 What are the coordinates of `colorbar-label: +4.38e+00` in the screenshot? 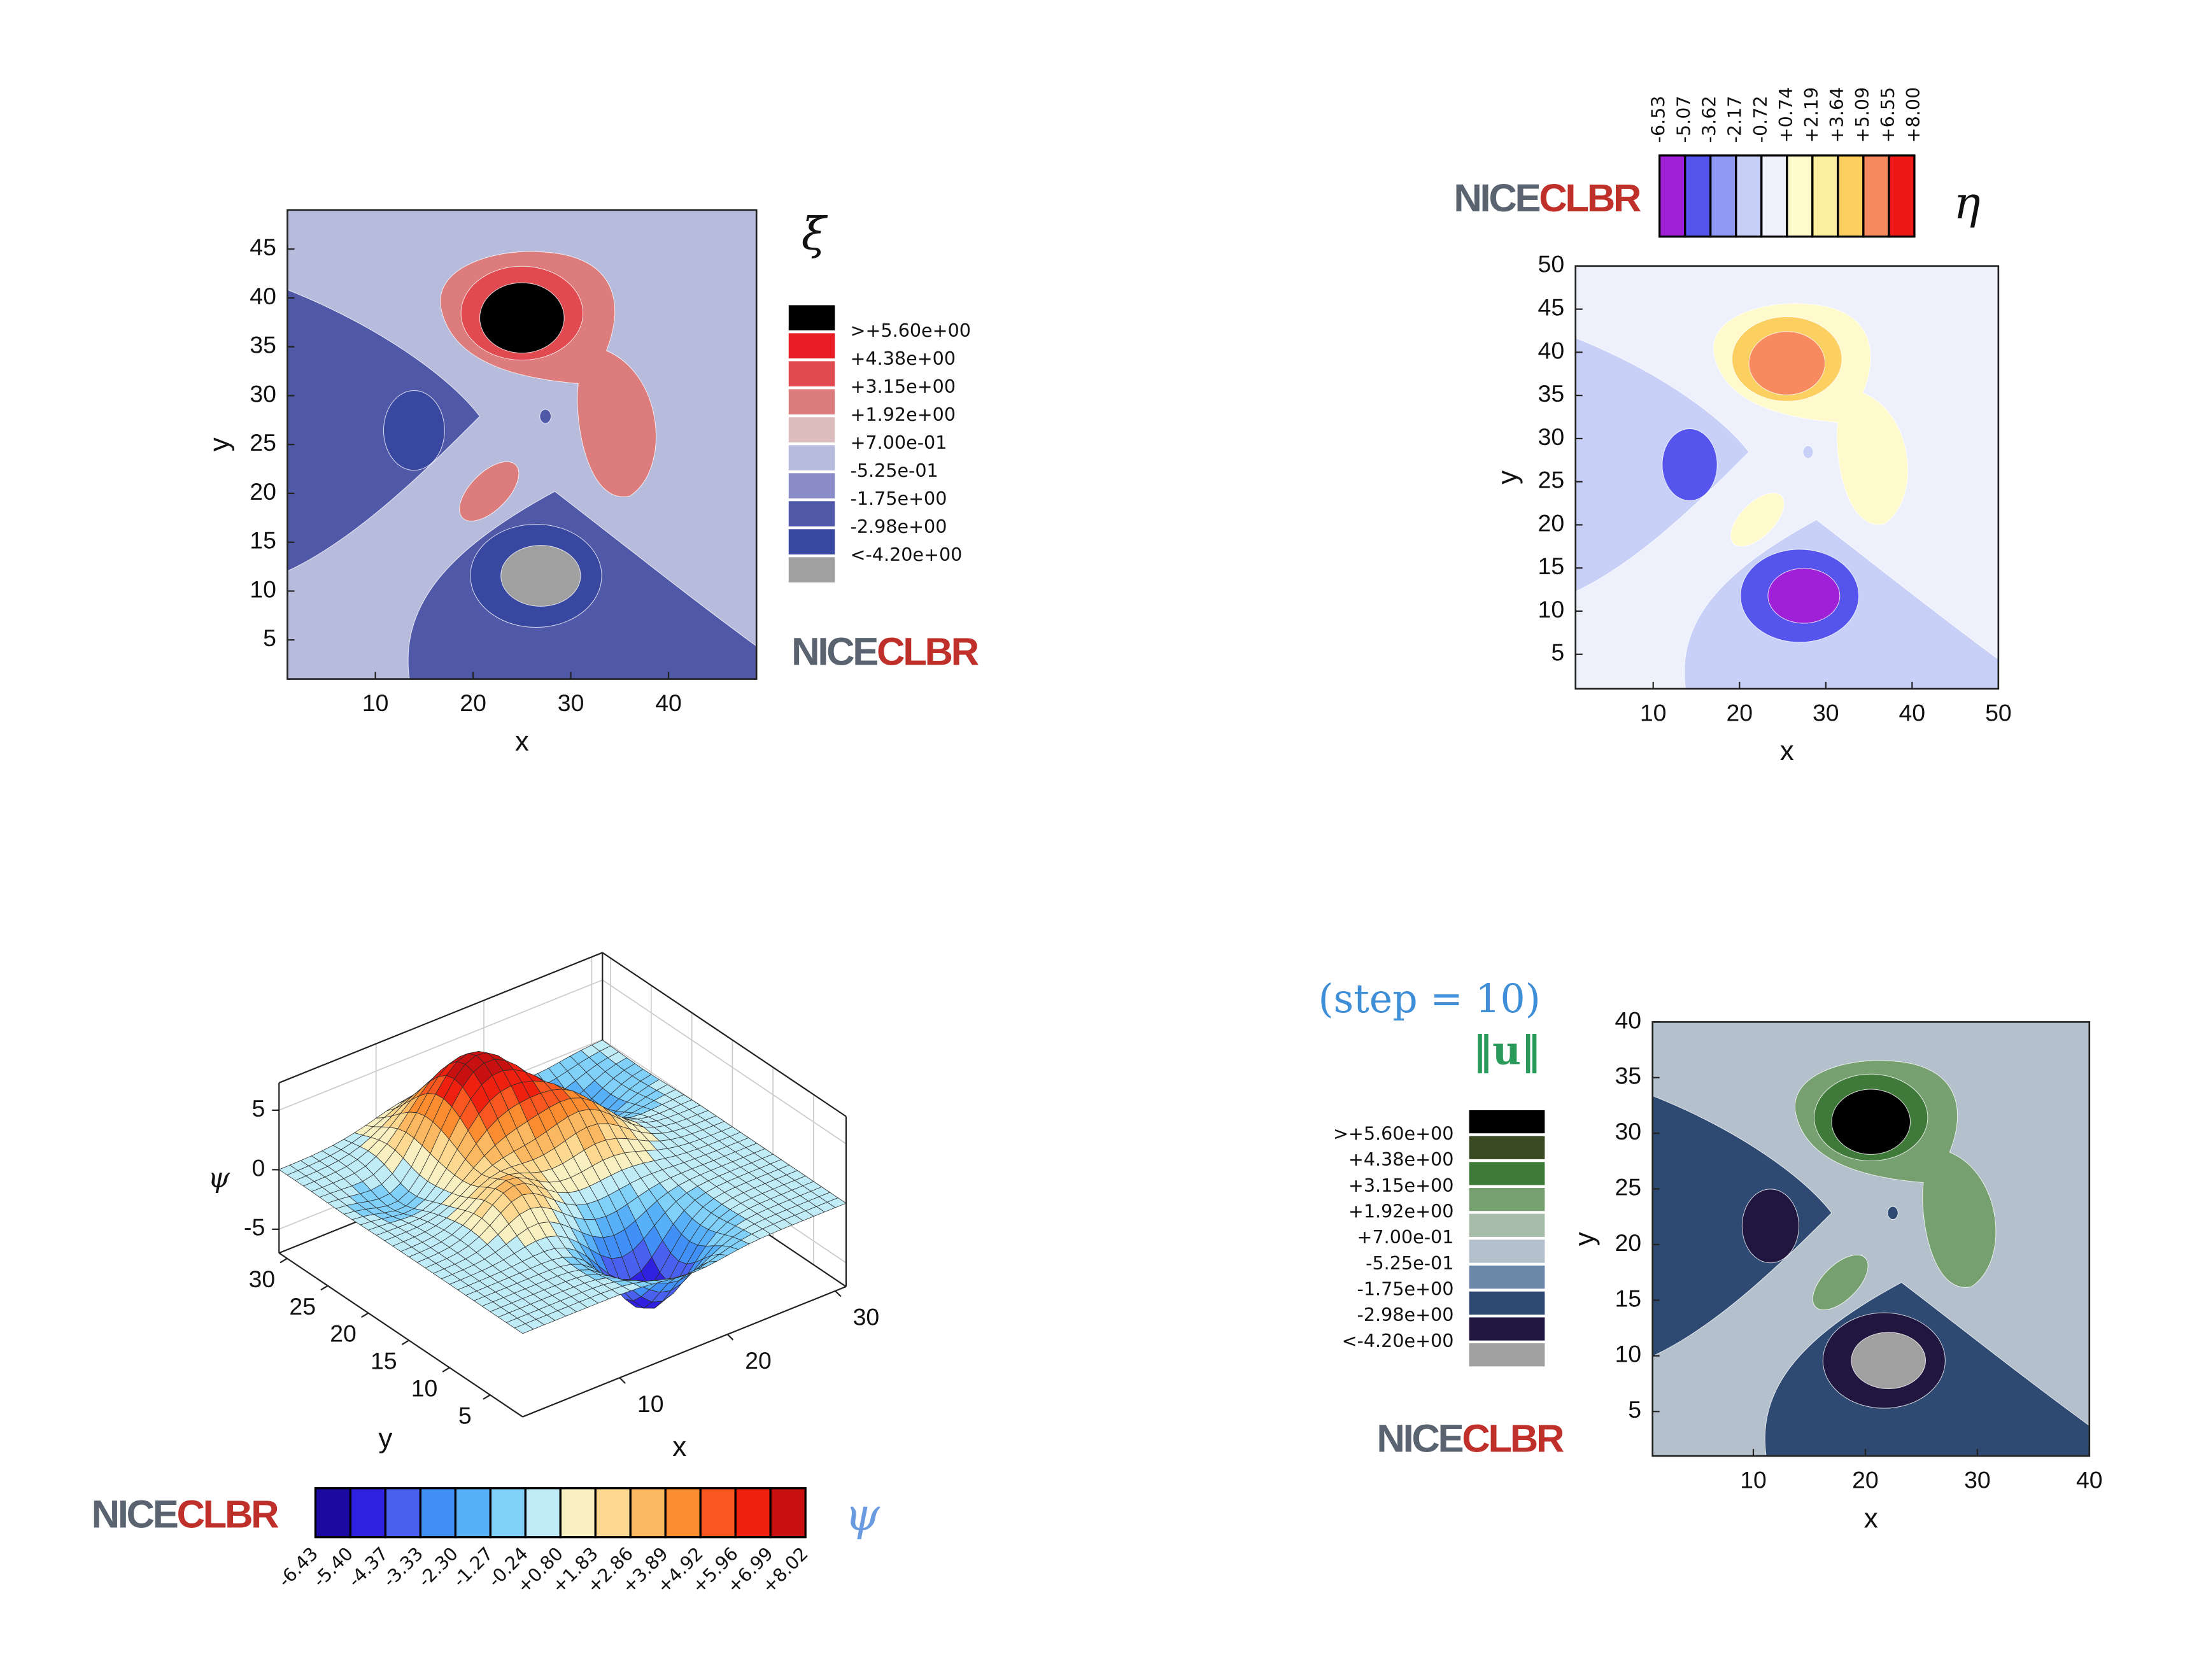 It's located at (1400, 1159).